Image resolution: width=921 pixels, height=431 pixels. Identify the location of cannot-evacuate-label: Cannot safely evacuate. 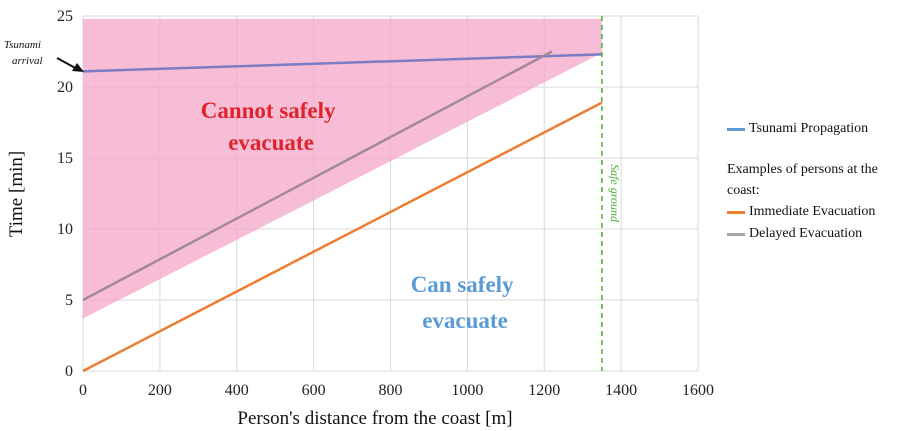
(271, 126).